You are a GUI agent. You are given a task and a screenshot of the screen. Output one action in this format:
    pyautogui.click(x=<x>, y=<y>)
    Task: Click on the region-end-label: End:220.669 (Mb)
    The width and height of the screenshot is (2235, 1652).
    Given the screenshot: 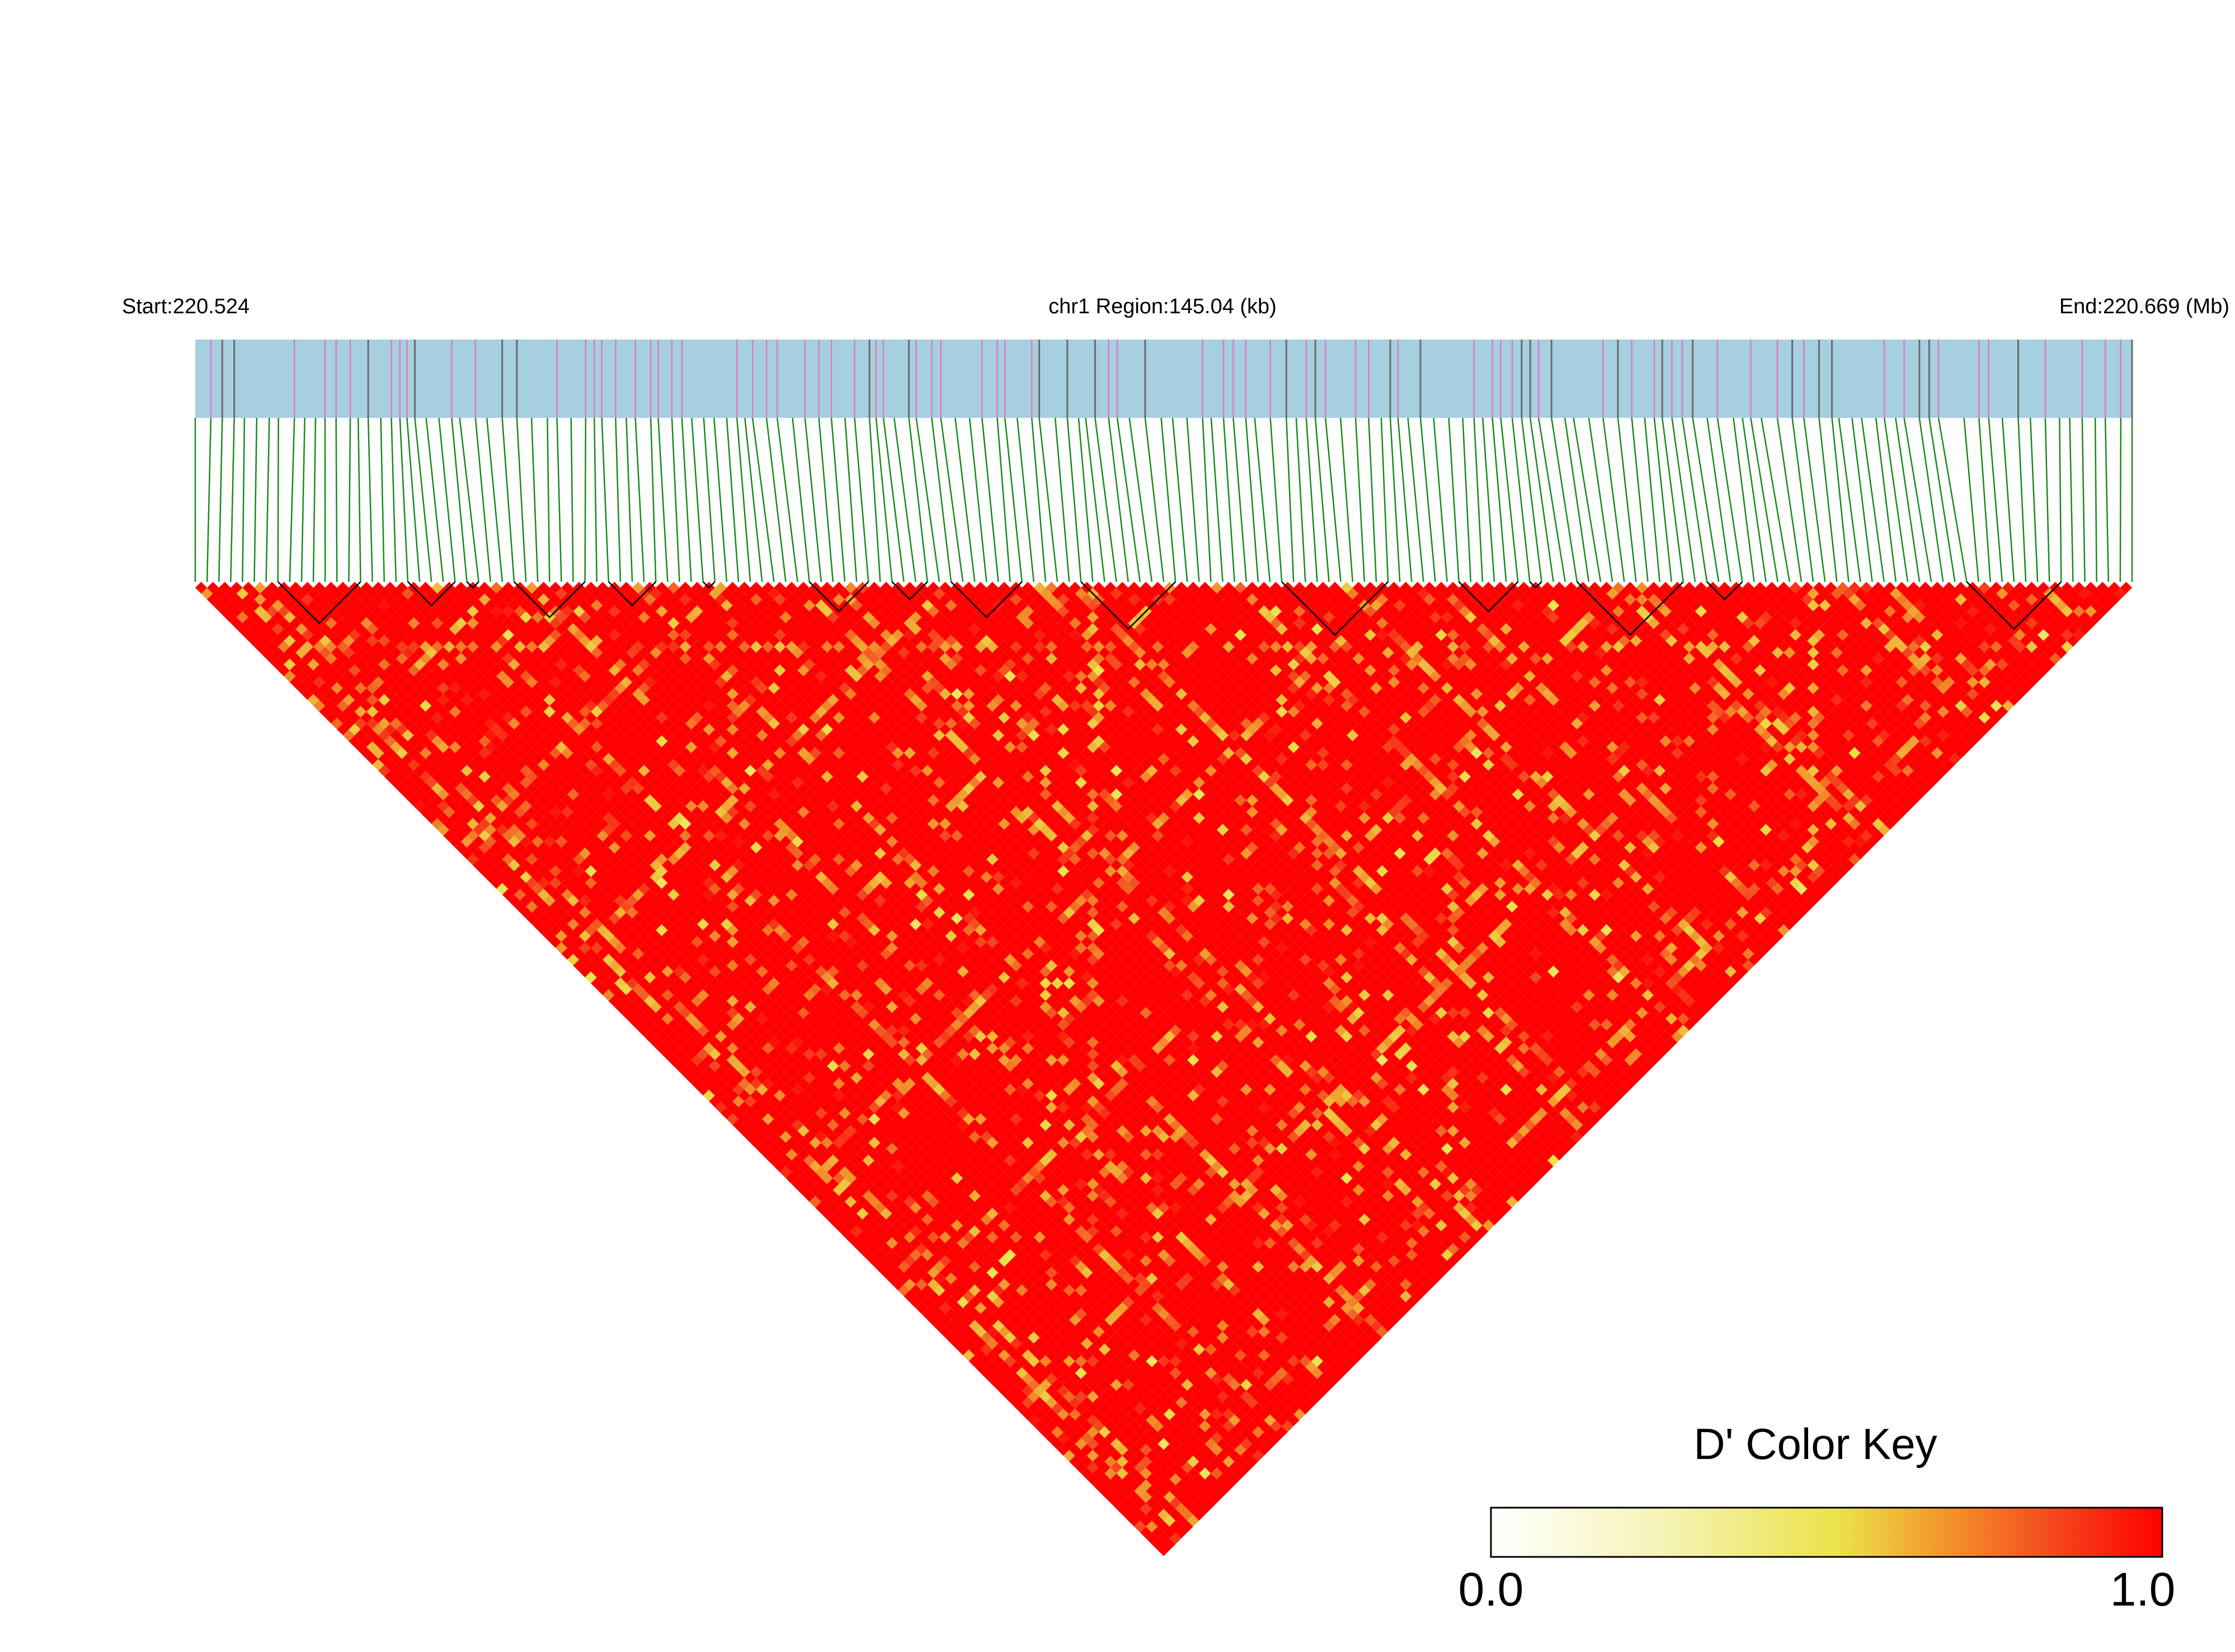 What is the action you would take?
    pyautogui.click(x=2144, y=306)
    